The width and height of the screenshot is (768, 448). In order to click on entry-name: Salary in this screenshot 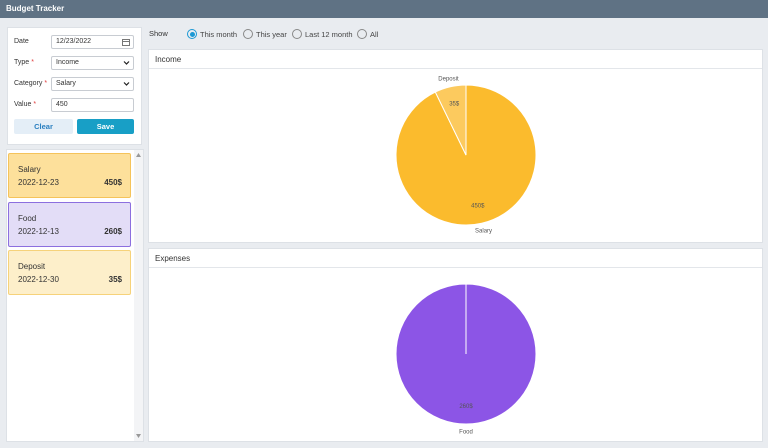, I will do `click(29, 169)`.